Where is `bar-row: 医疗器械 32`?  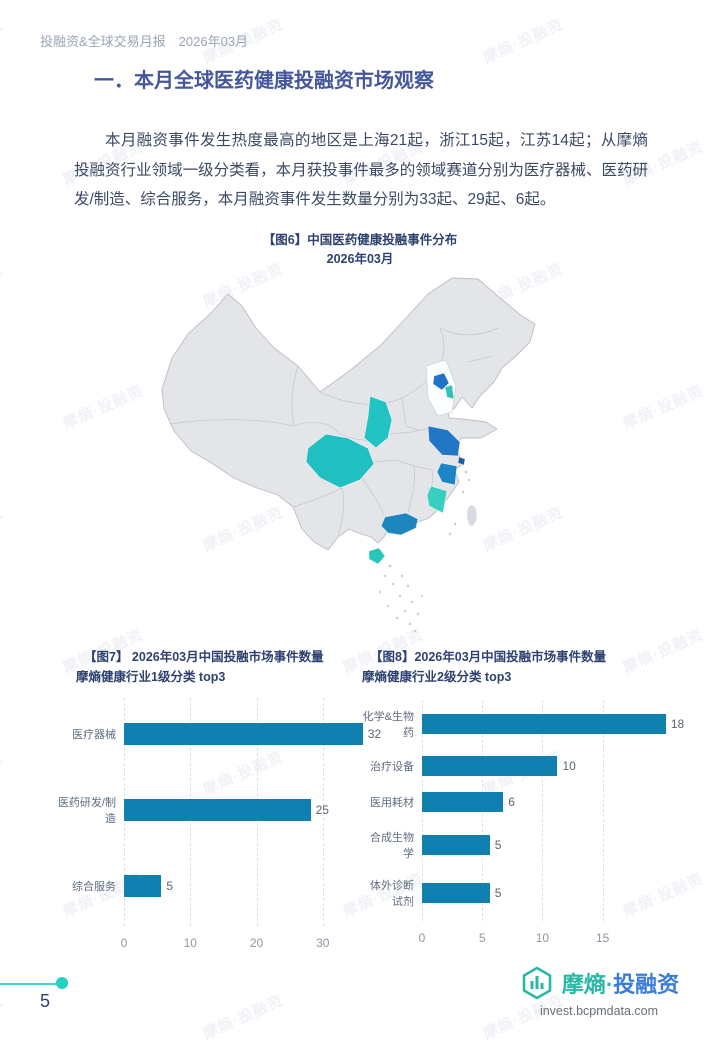 bar-row: 医疗器械 32 is located at coordinates (218, 733).